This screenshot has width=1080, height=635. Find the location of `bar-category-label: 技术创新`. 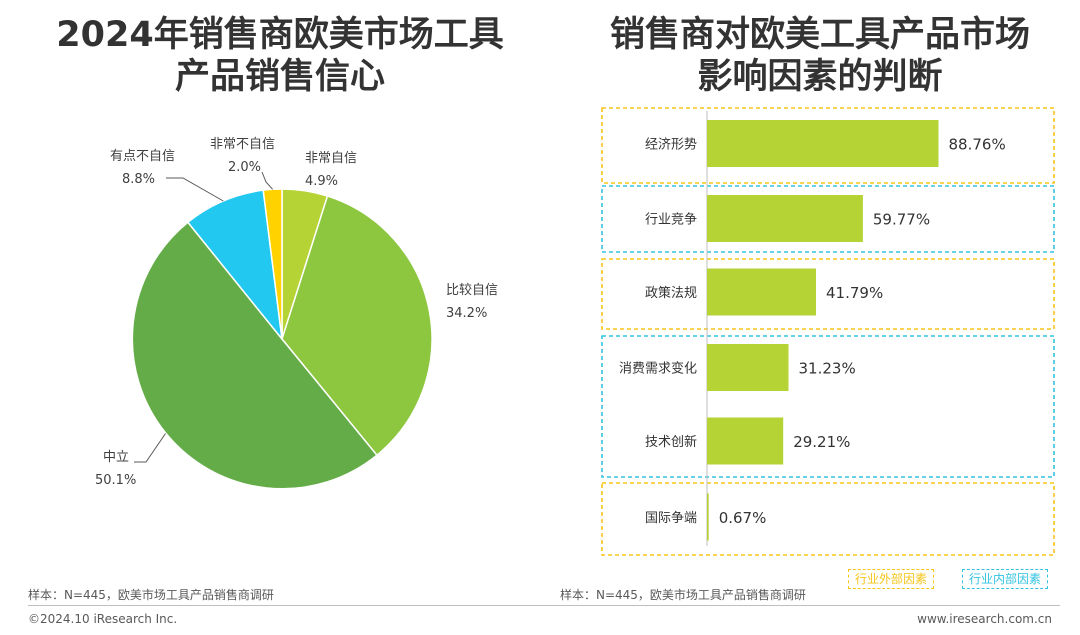

bar-category-label: 技术创新 is located at coordinates (671, 442).